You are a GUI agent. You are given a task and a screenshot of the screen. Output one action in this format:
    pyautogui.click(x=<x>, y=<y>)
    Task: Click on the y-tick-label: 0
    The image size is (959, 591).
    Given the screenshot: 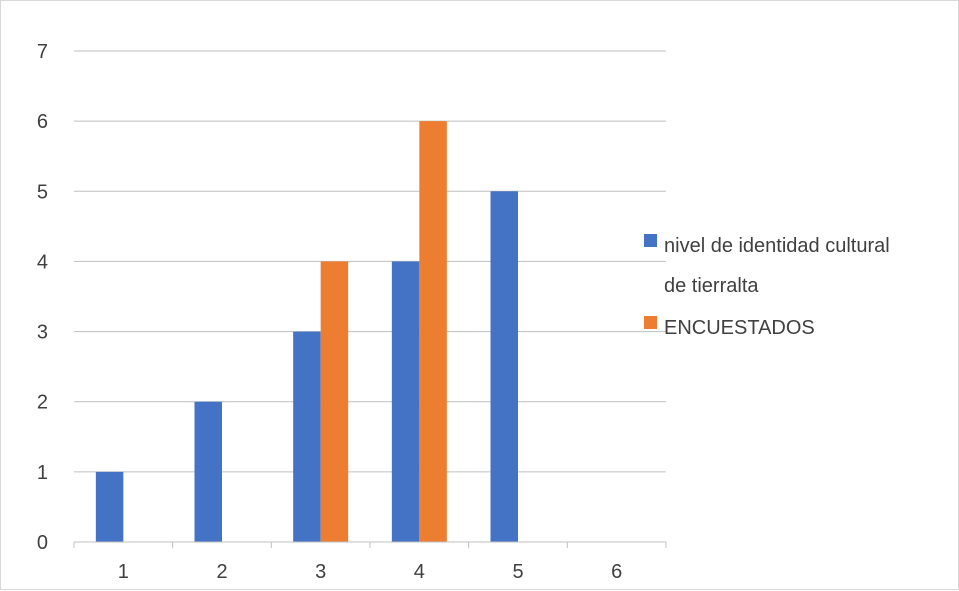 What is the action you would take?
    pyautogui.click(x=42, y=543)
    